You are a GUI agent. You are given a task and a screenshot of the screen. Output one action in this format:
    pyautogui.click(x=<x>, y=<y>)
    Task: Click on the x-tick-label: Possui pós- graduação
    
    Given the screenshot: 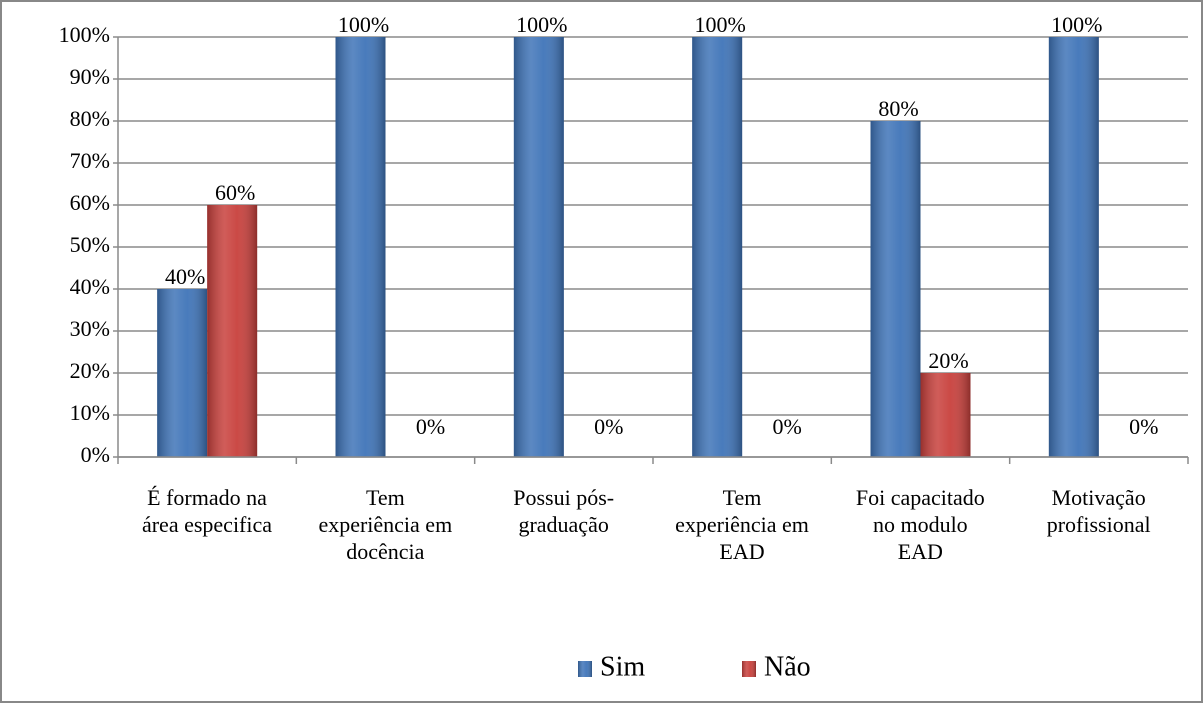 What is the action you would take?
    pyautogui.click(x=564, y=511)
    